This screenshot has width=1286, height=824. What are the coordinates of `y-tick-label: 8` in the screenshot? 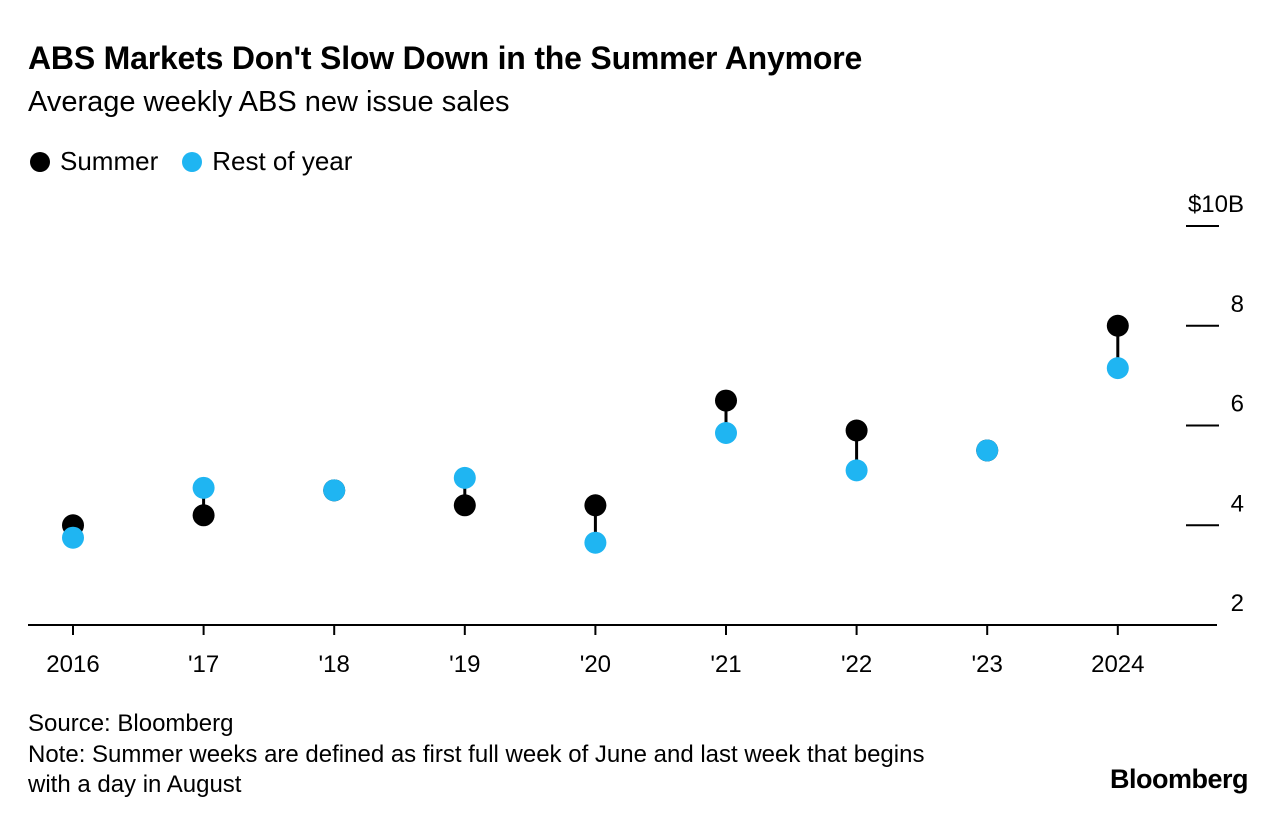 It's located at (1237, 304).